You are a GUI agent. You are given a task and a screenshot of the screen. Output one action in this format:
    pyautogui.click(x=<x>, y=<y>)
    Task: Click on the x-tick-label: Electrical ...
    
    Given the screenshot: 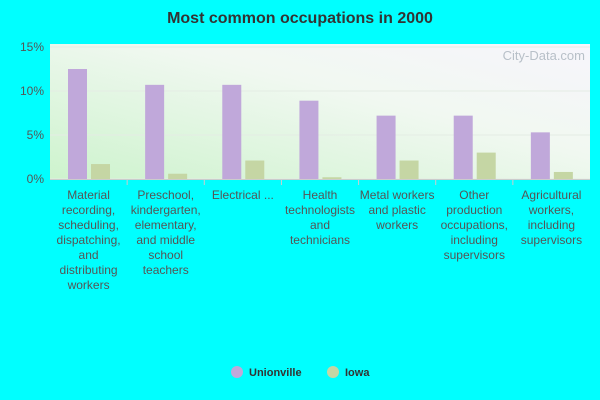 What is the action you would take?
    pyautogui.click(x=243, y=195)
    